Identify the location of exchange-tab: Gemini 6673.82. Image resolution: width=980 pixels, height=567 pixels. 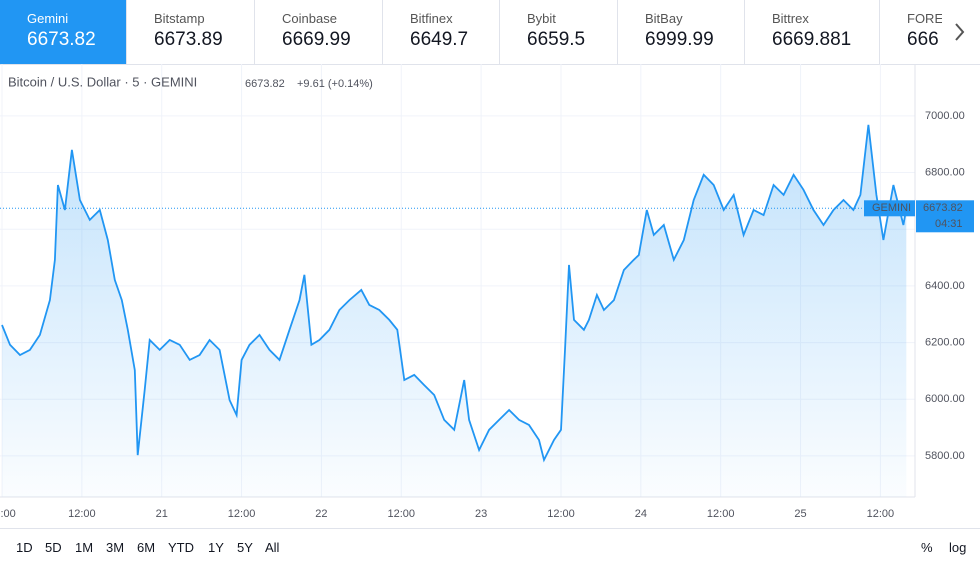
(63, 32).